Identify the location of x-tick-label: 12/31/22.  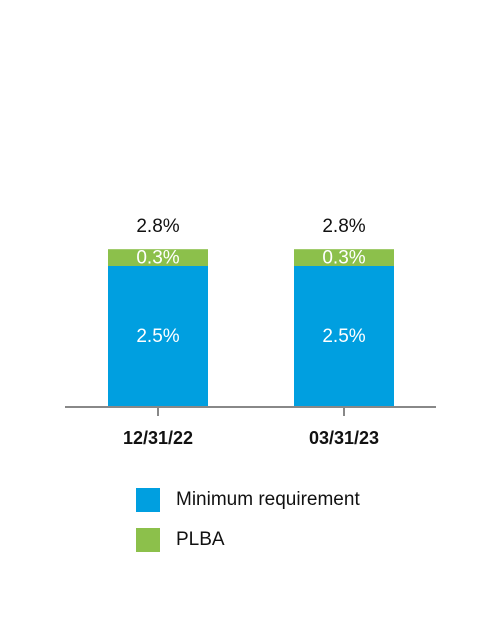
(158, 438).